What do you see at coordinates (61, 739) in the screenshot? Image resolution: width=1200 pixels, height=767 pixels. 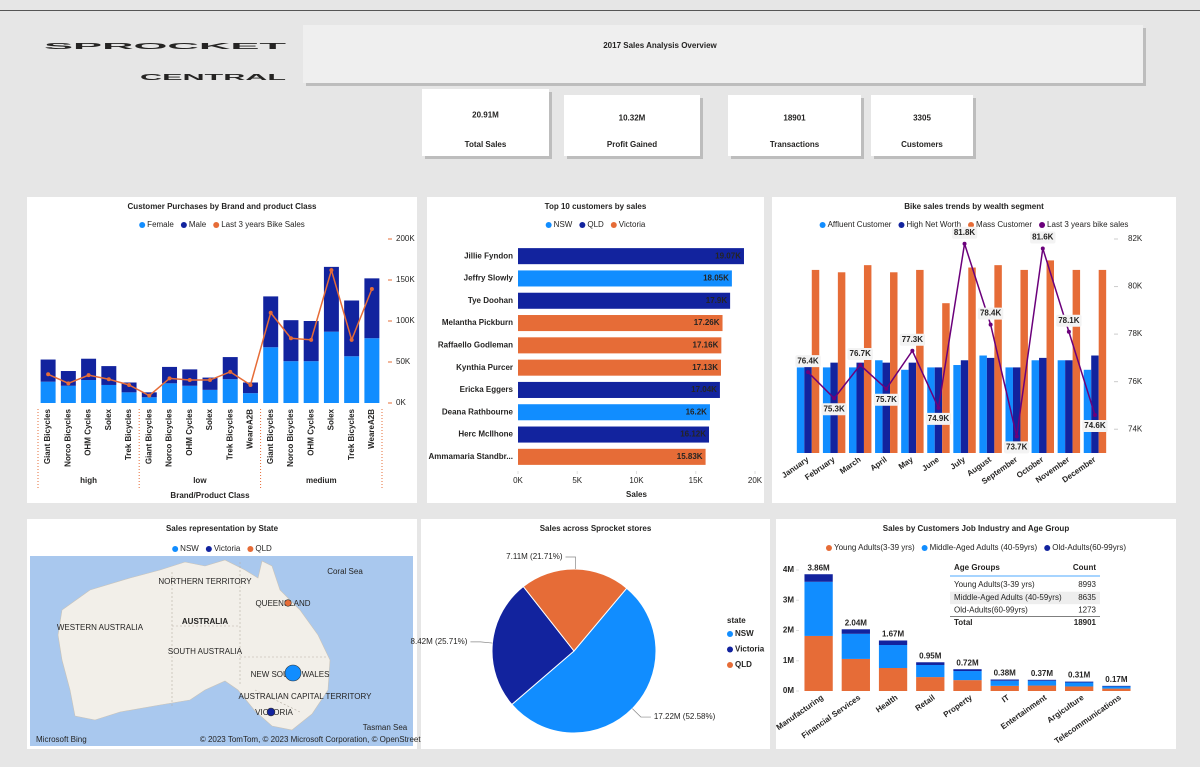 I see `map-provider: Microsoft Bing` at bounding box center [61, 739].